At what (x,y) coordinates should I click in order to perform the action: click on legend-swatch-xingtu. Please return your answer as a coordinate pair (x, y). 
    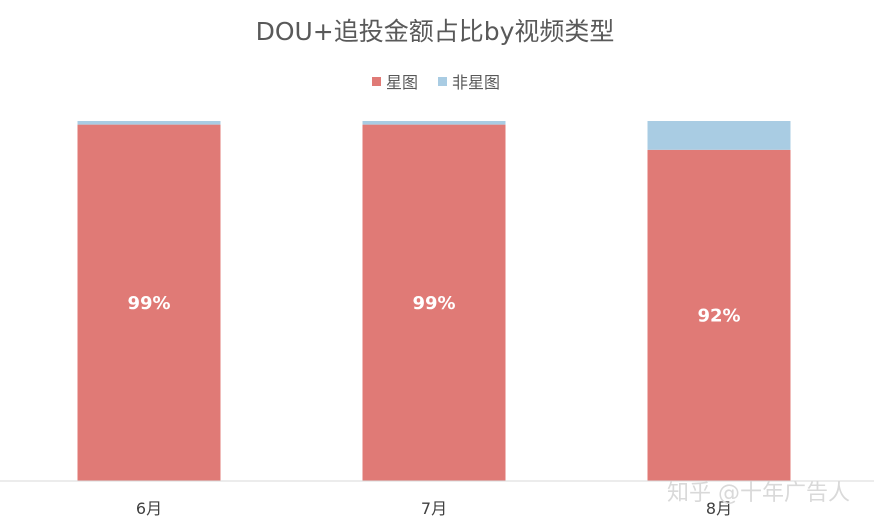
    Looking at the image, I should click on (376, 81).